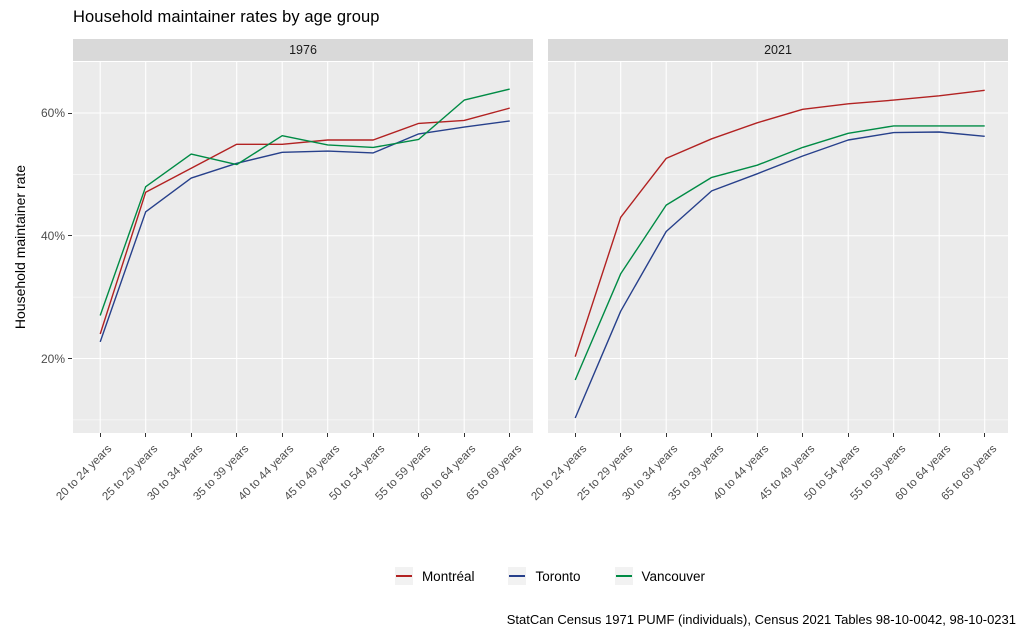  What do you see at coordinates (558, 576) in the screenshot?
I see `legend-label-toronto: Toronto` at bounding box center [558, 576].